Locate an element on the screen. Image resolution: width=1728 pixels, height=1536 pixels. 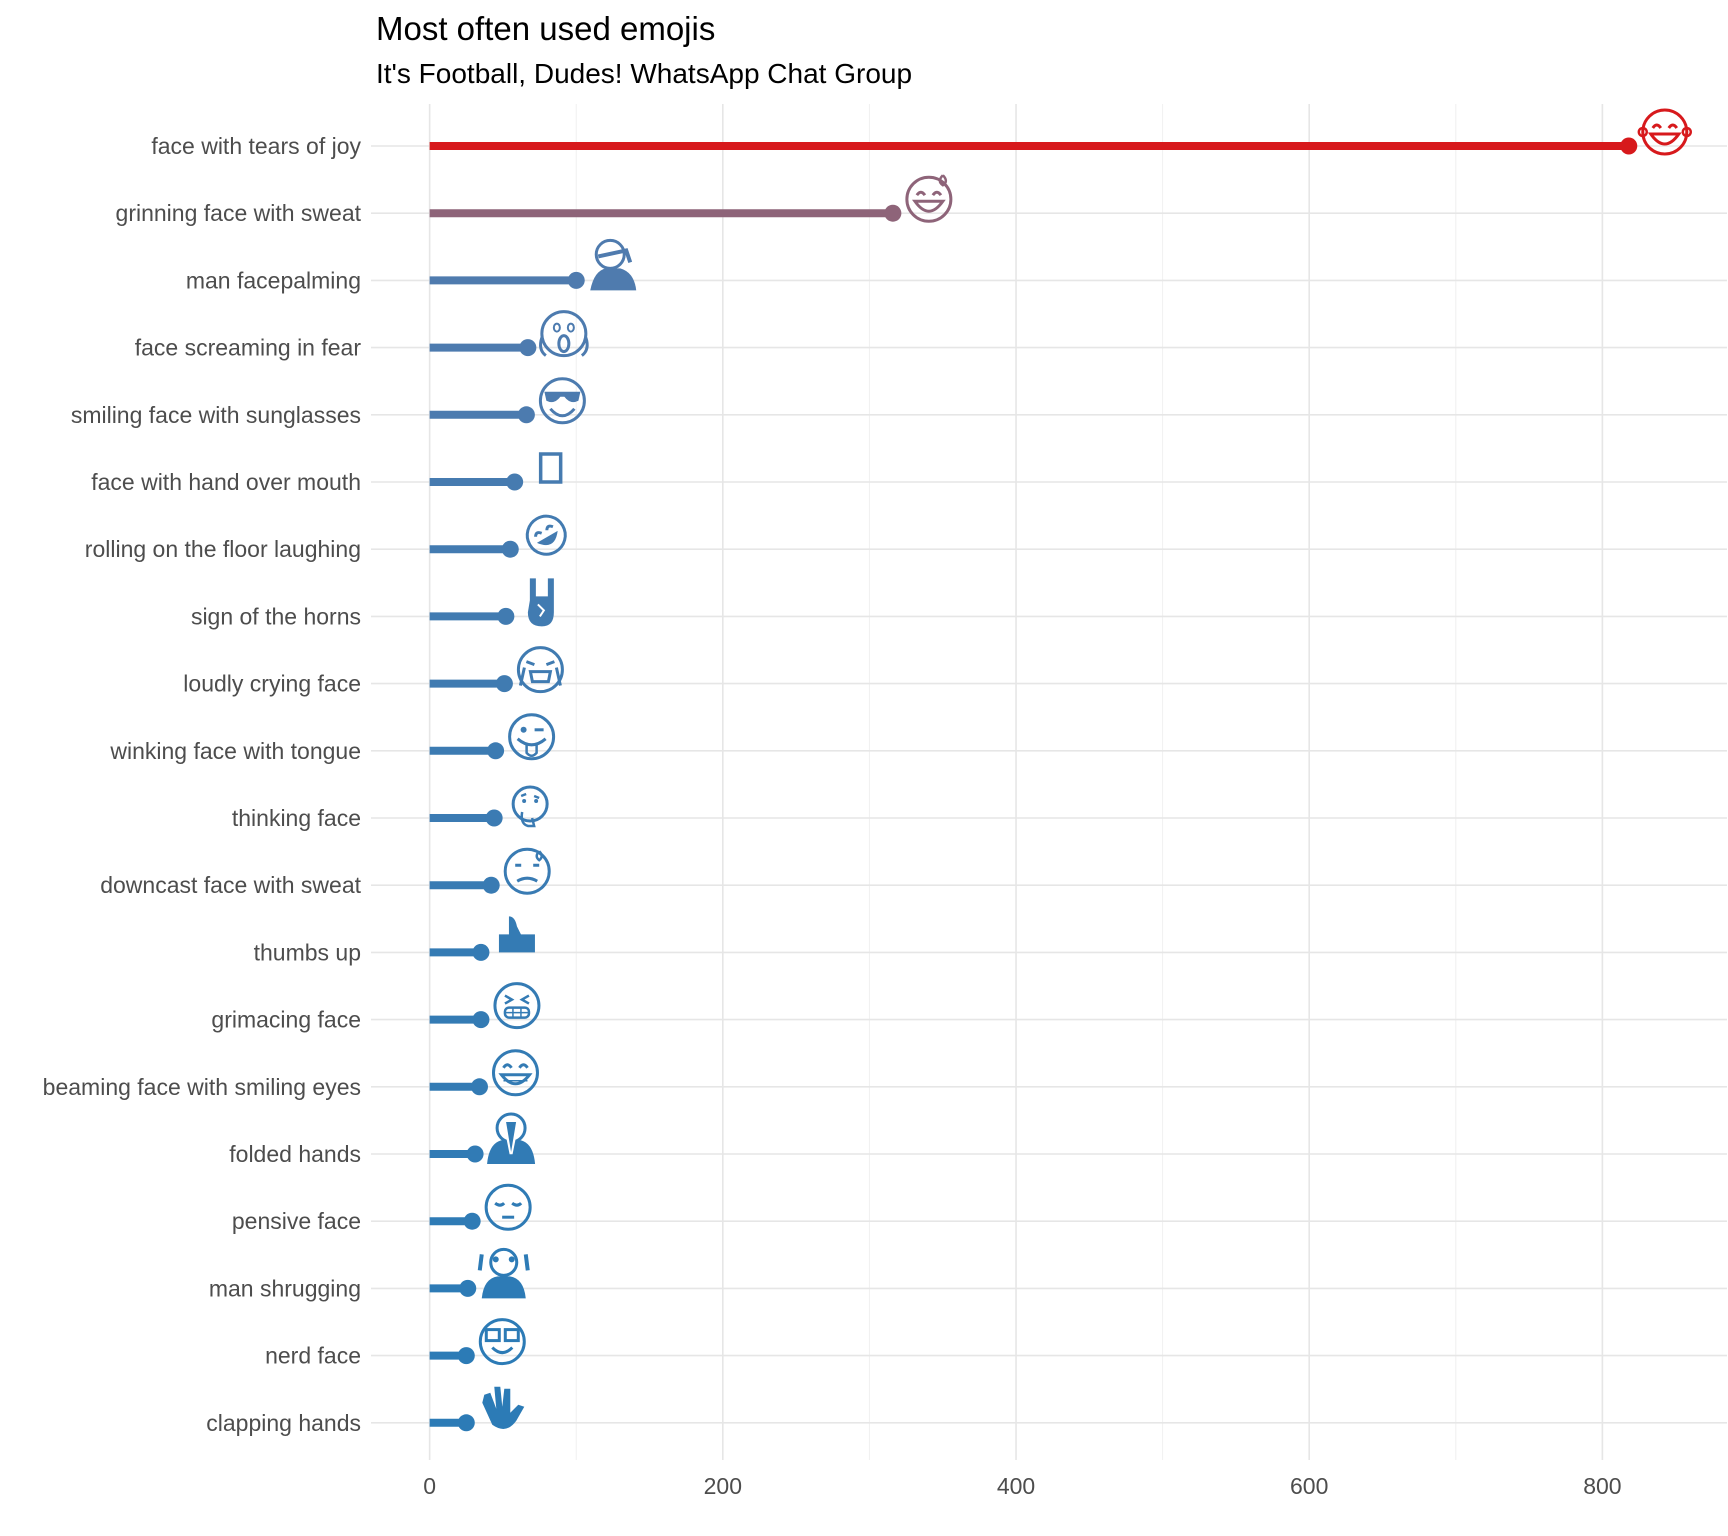
grinning-face-with-sweat-icon is located at coordinates (929, 198).